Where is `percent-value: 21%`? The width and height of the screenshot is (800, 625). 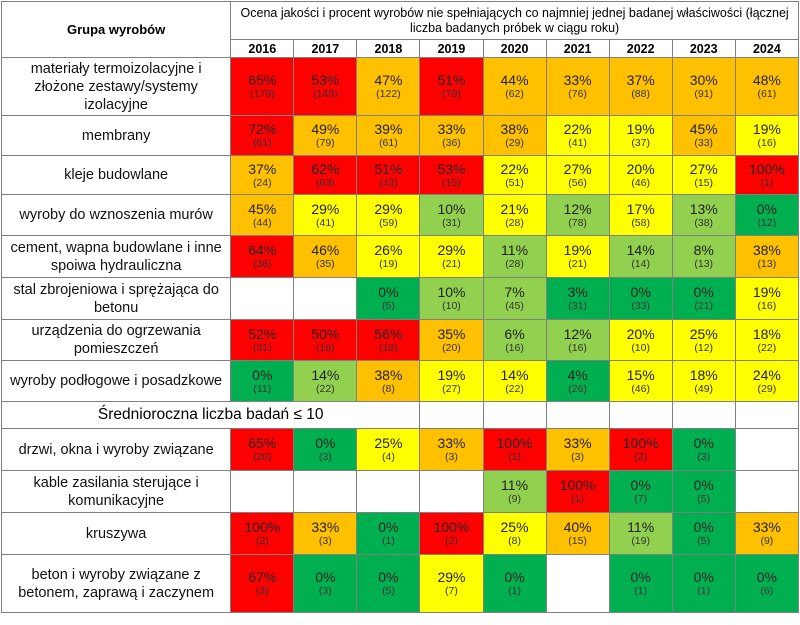
percent-value: 21% is located at coordinates (514, 208).